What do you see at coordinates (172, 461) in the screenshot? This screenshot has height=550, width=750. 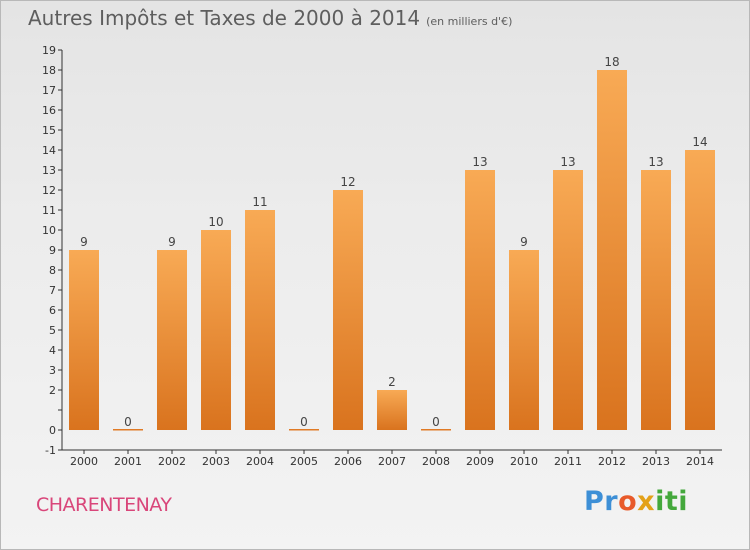 I see `x-tick-label-2002: 2002` at bounding box center [172, 461].